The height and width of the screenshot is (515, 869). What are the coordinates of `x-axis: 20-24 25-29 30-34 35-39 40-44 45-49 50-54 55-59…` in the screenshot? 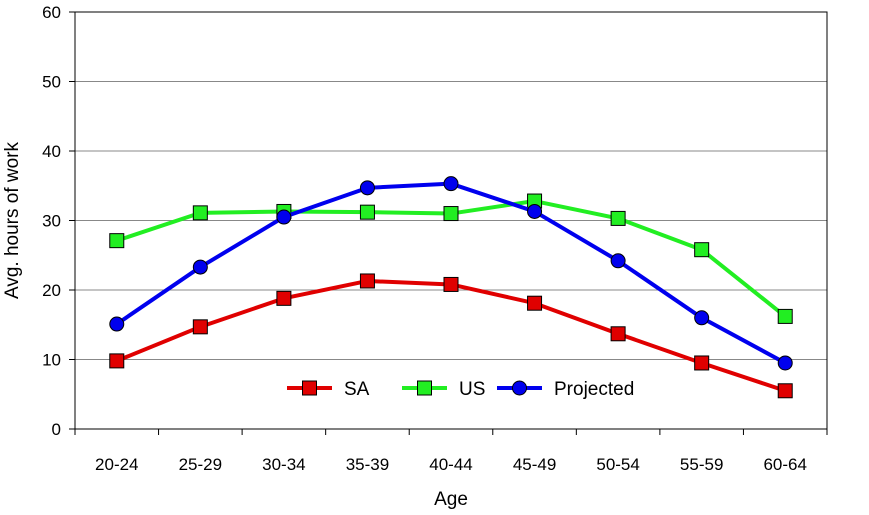 It's located at (451, 451).